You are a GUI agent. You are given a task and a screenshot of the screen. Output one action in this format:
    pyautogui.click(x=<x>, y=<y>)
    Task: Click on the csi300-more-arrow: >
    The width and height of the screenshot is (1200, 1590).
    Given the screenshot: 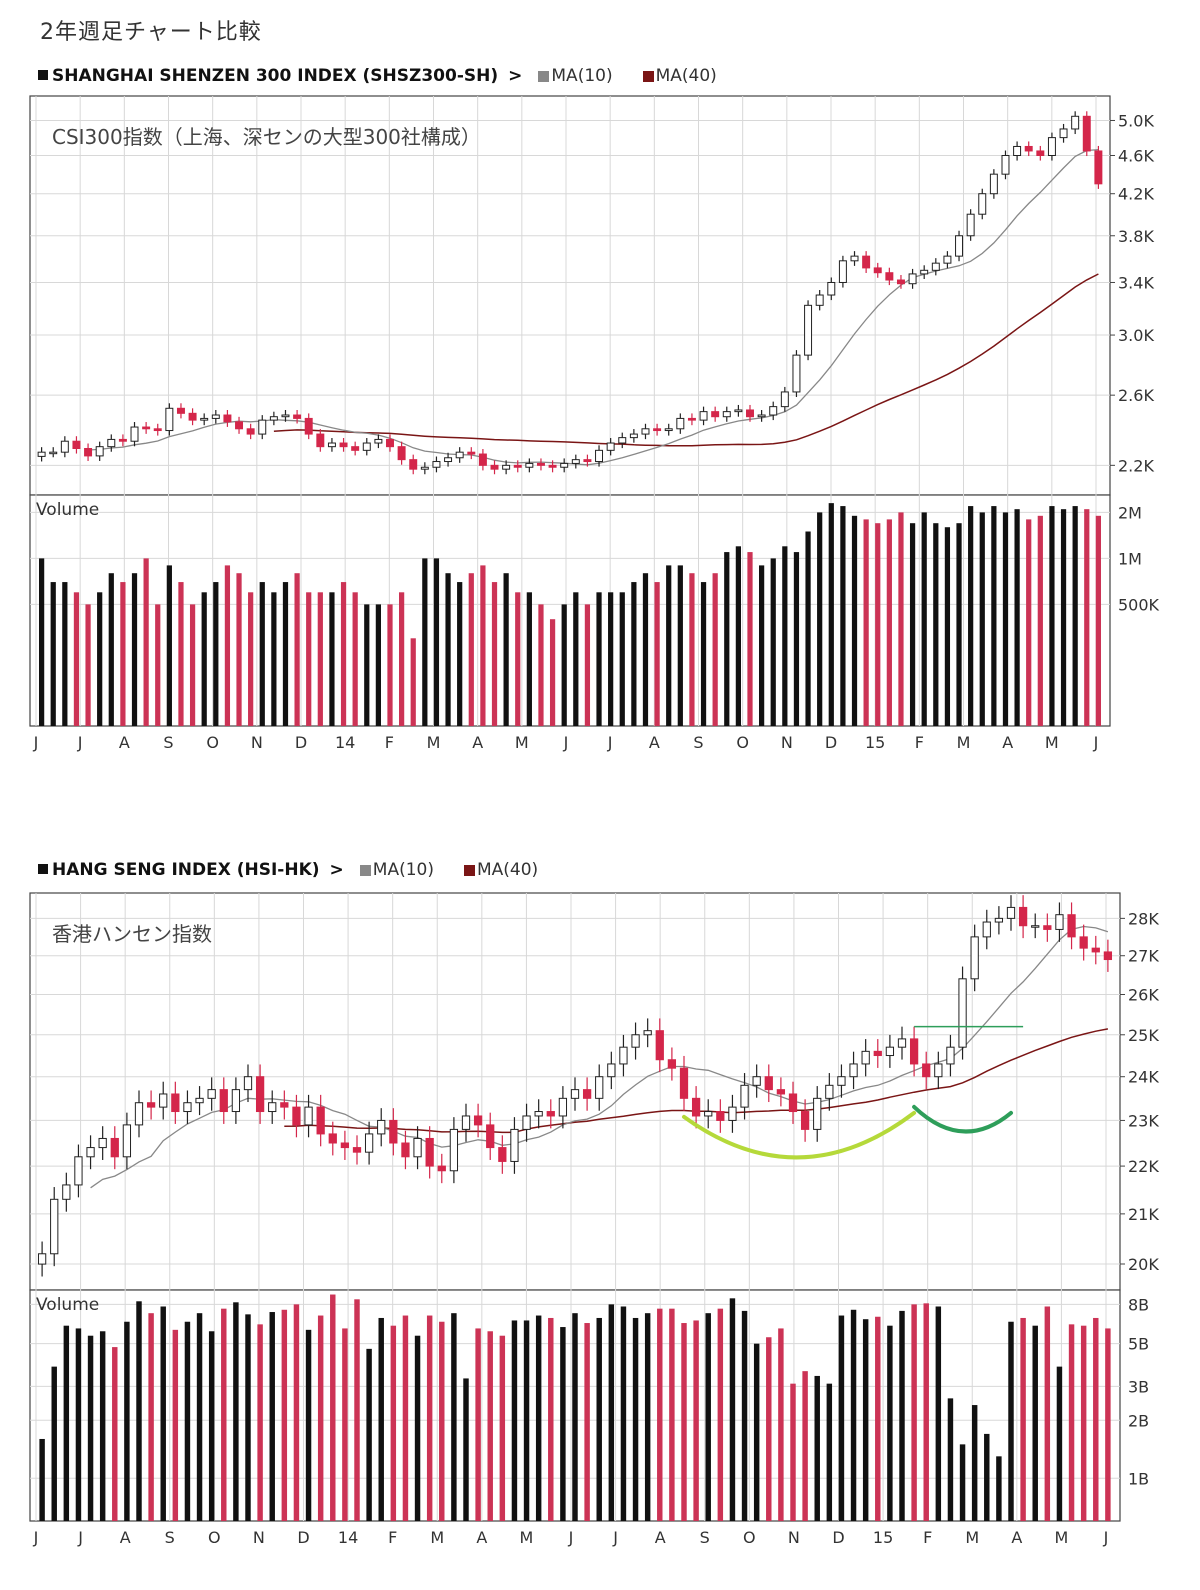 What is the action you would take?
    pyautogui.click(x=515, y=76)
    